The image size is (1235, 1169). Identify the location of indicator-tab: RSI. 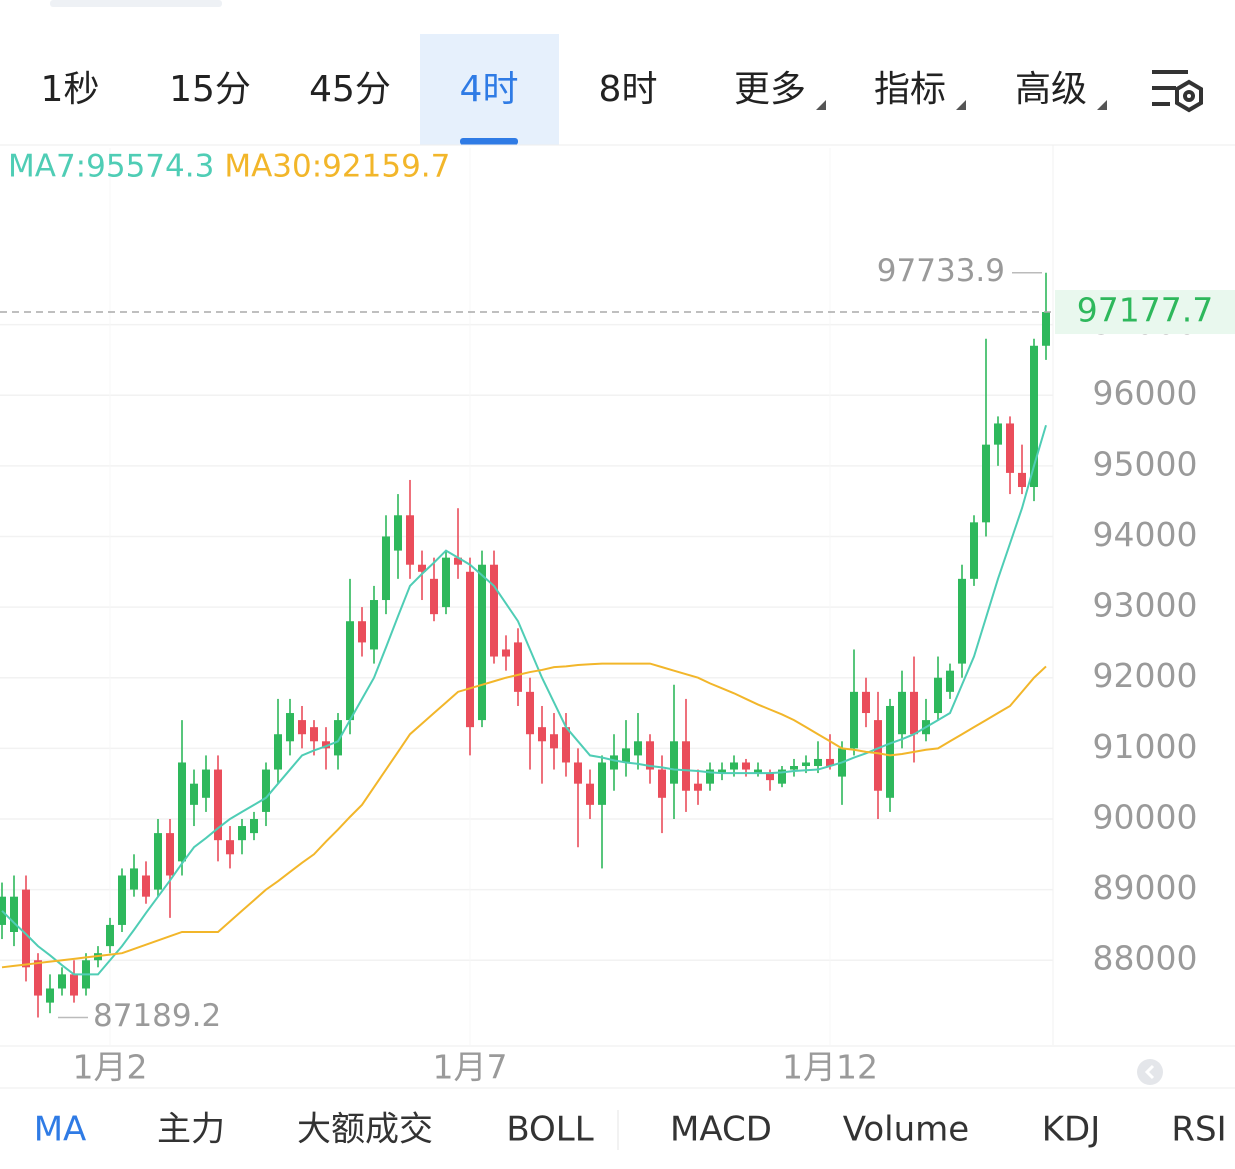
(1198, 1130).